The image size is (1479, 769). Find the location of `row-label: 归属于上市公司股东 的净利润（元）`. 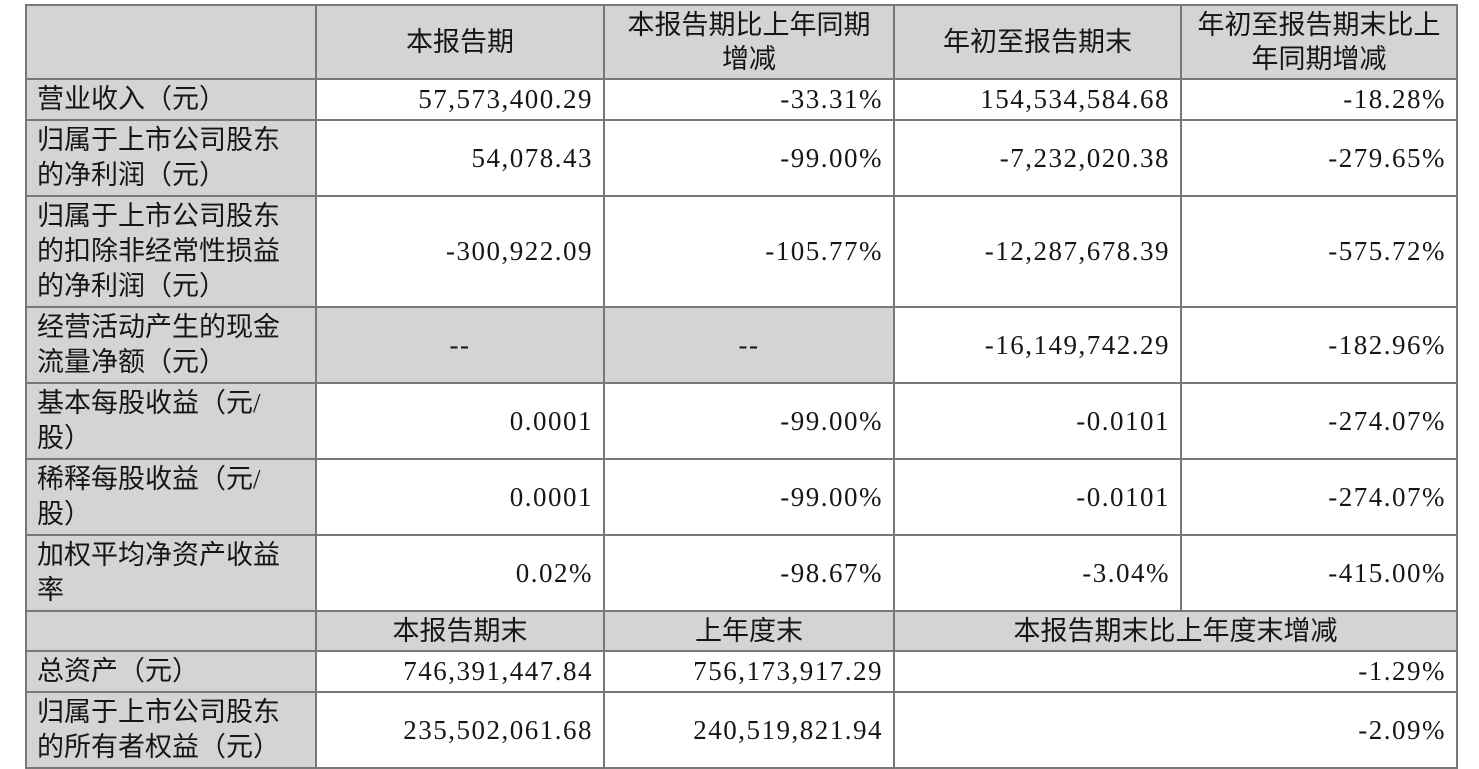

row-label: 归属于上市公司股东 的净利润（元） is located at coordinates (171, 158).